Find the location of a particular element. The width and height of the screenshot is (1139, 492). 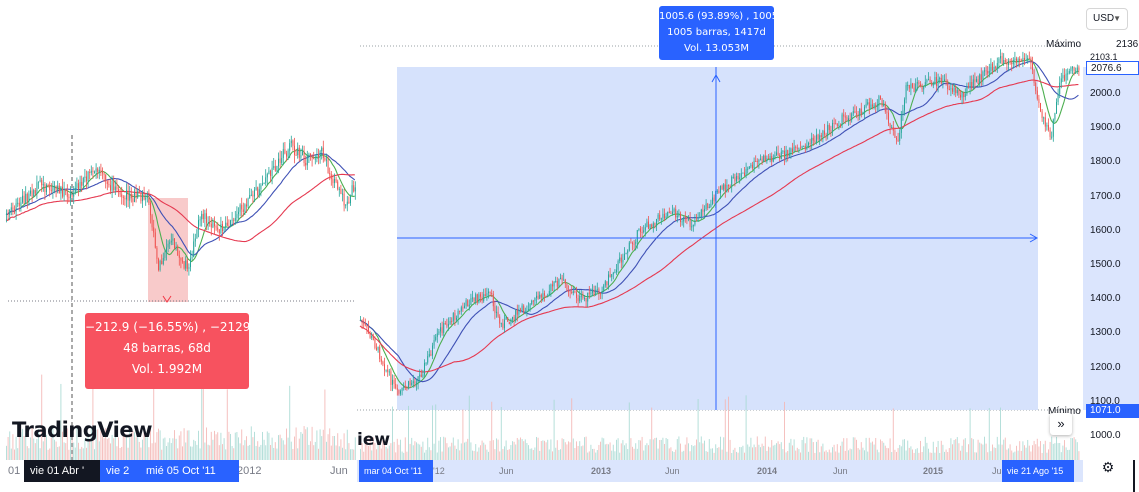

scroll-to-realtime-button: » is located at coordinates (1061, 424).